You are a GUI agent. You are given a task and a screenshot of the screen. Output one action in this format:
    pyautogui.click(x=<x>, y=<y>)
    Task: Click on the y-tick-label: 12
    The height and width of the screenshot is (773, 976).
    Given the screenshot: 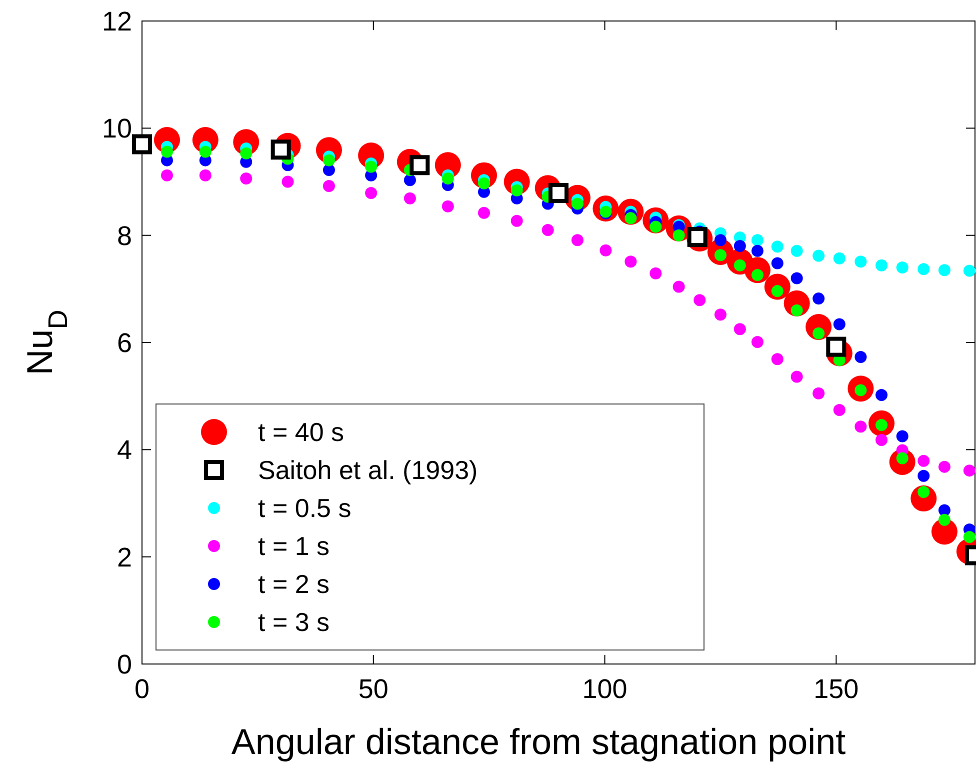 What is the action you would take?
    pyautogui.click(x=117, y=21)
    